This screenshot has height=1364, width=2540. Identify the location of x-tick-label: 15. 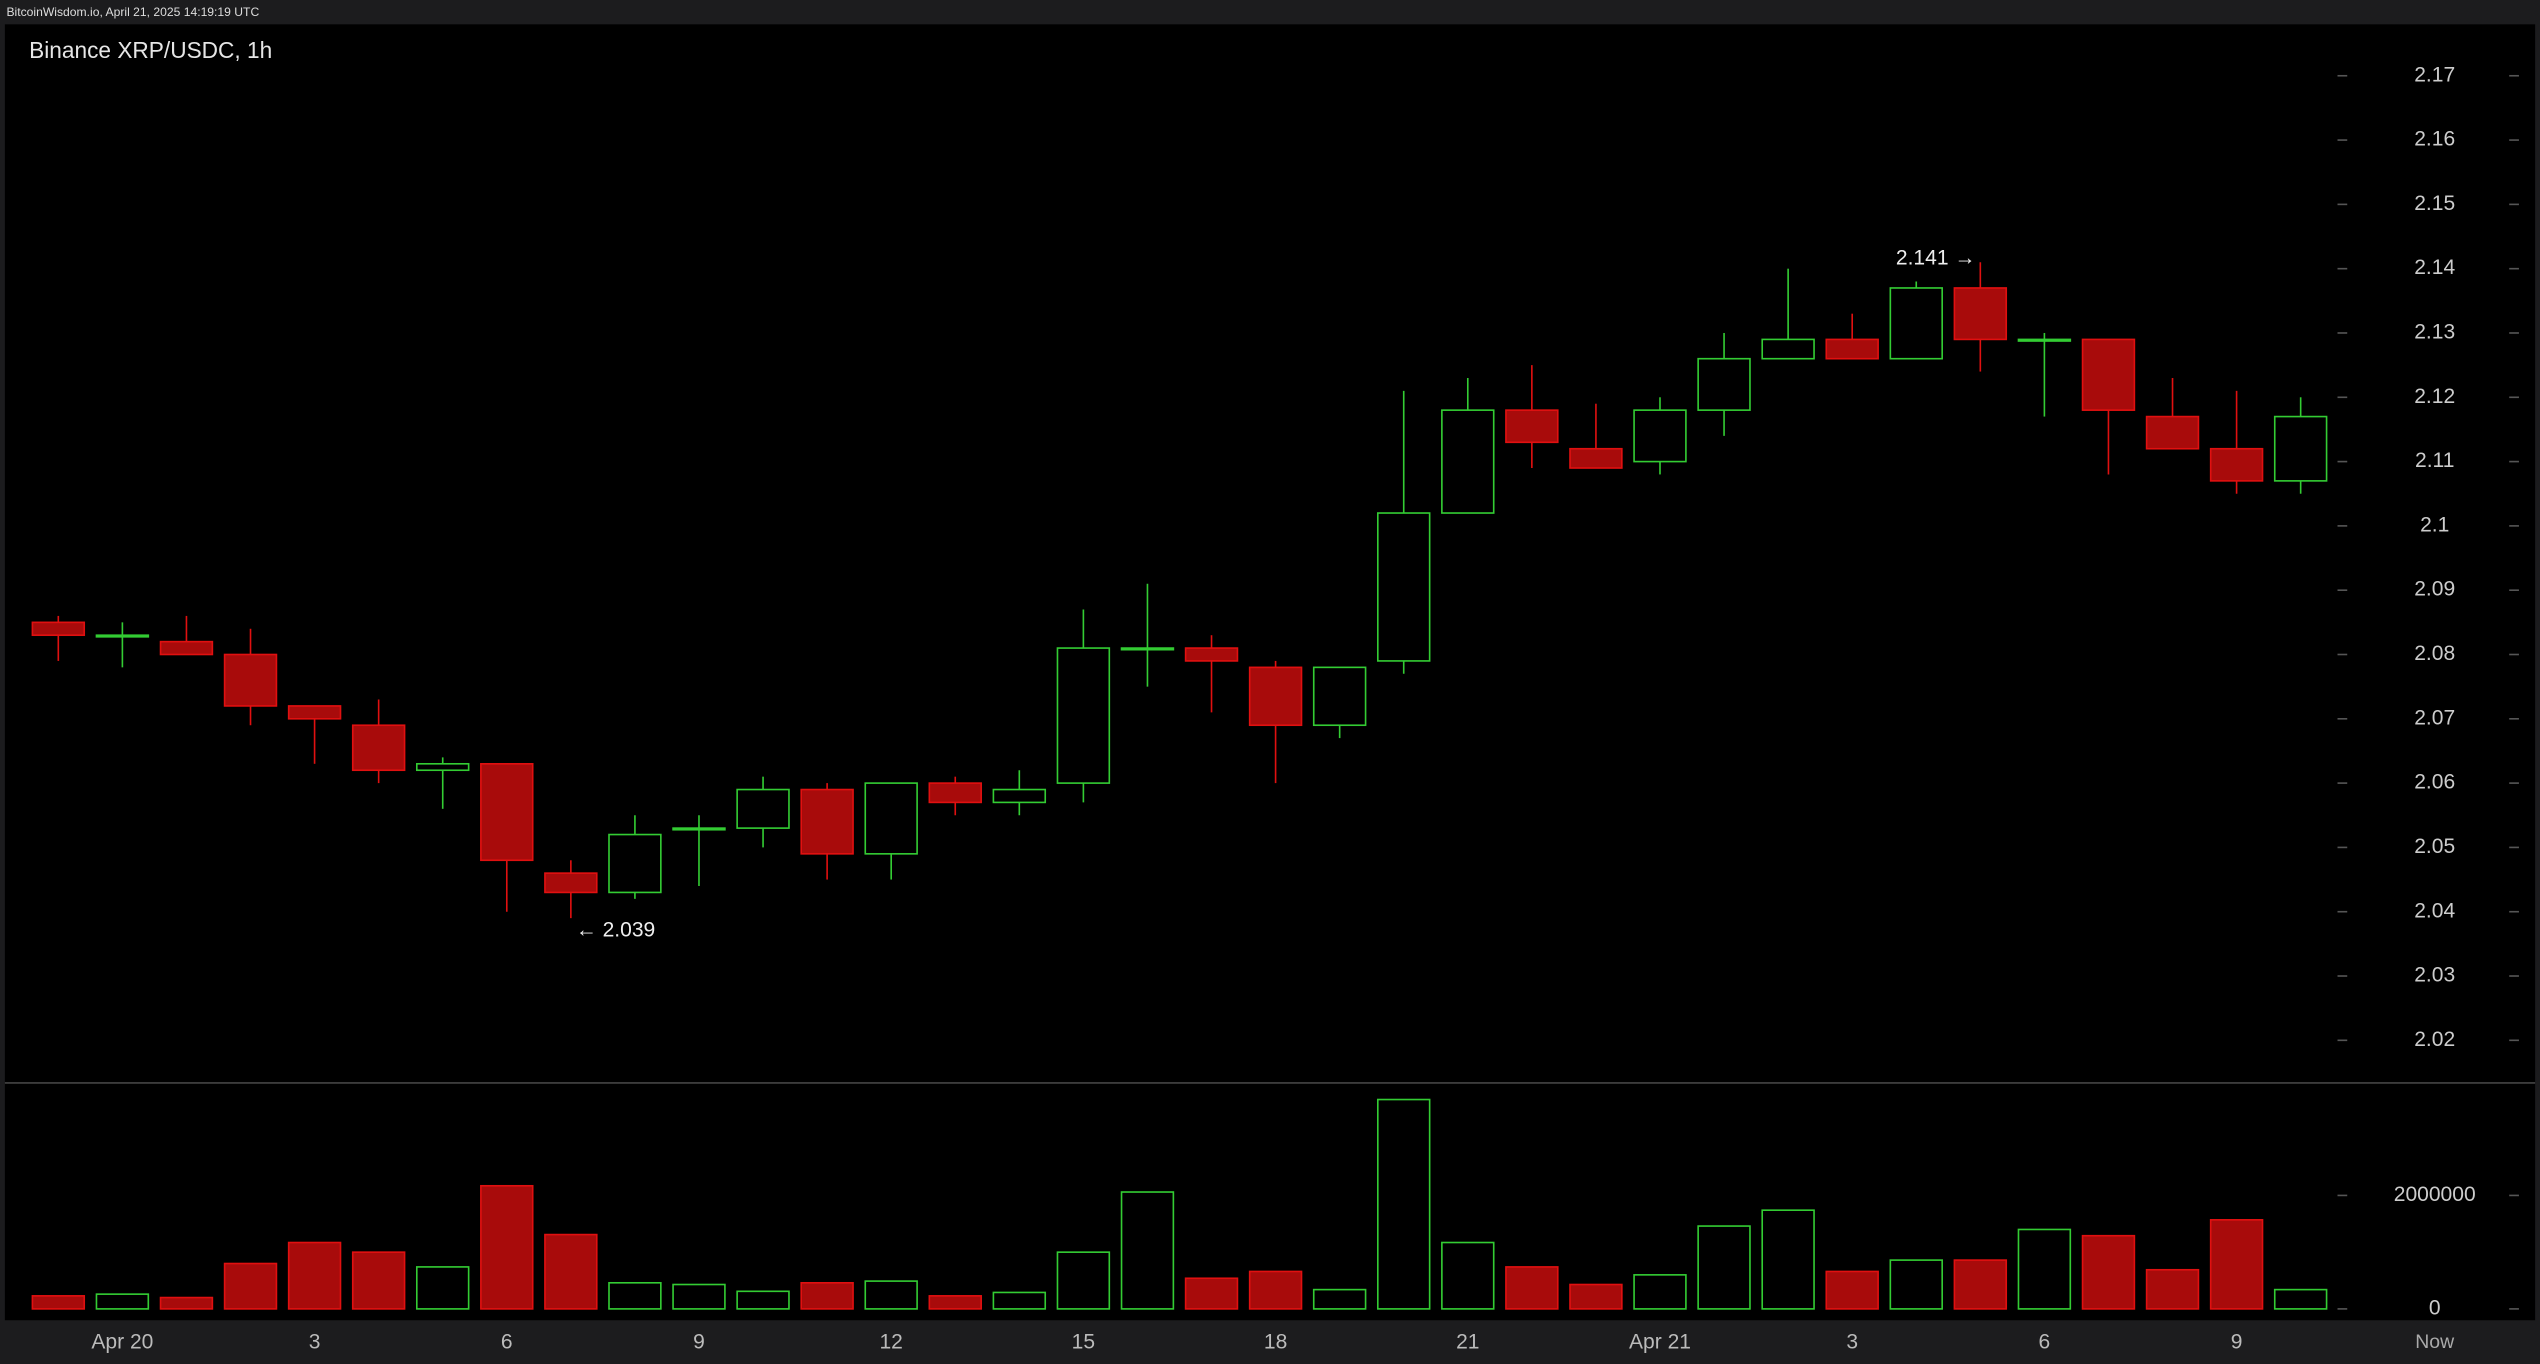
(1083, 1341).